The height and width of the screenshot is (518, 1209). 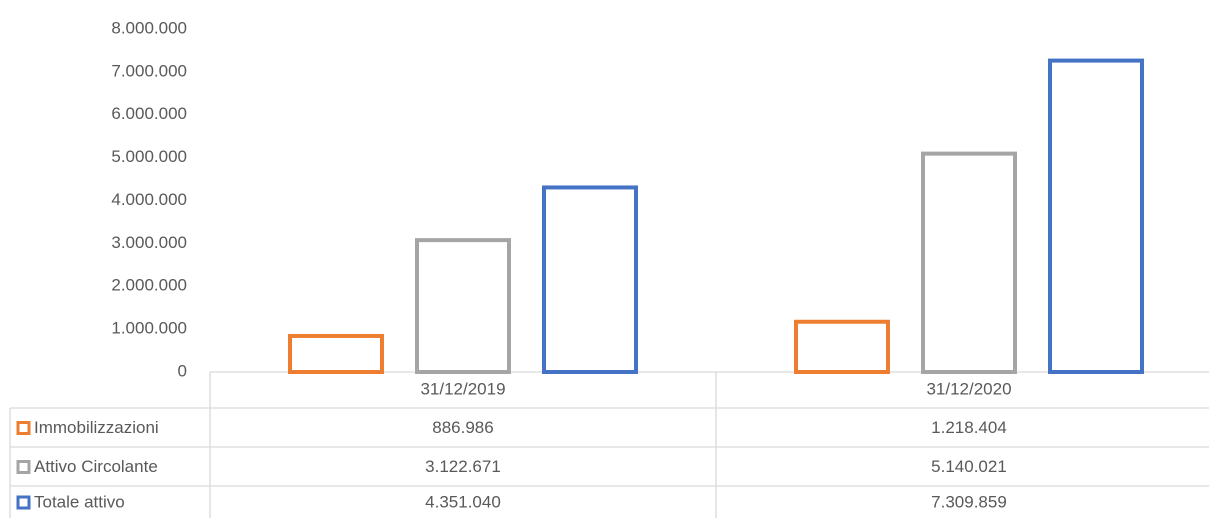 What do you see at coordinates (462, 427) in the screenshot?
I see `table-value: 886.986` at bounding box center [462, 427].